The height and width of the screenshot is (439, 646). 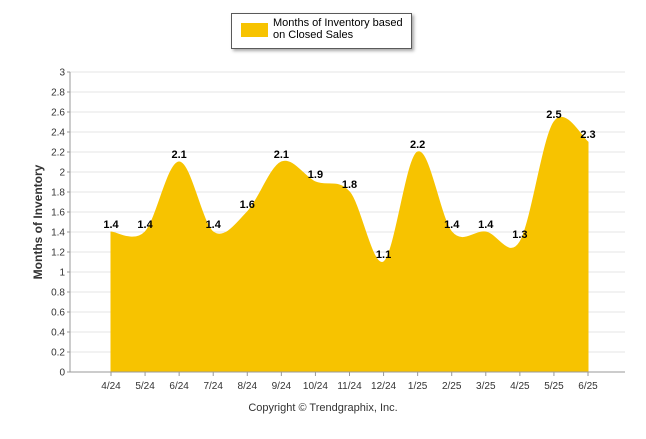 What do you see at coordinates (62, 173) in the screenshot?
I see `y-tick-label: 2` at bounding box center [62, 173].